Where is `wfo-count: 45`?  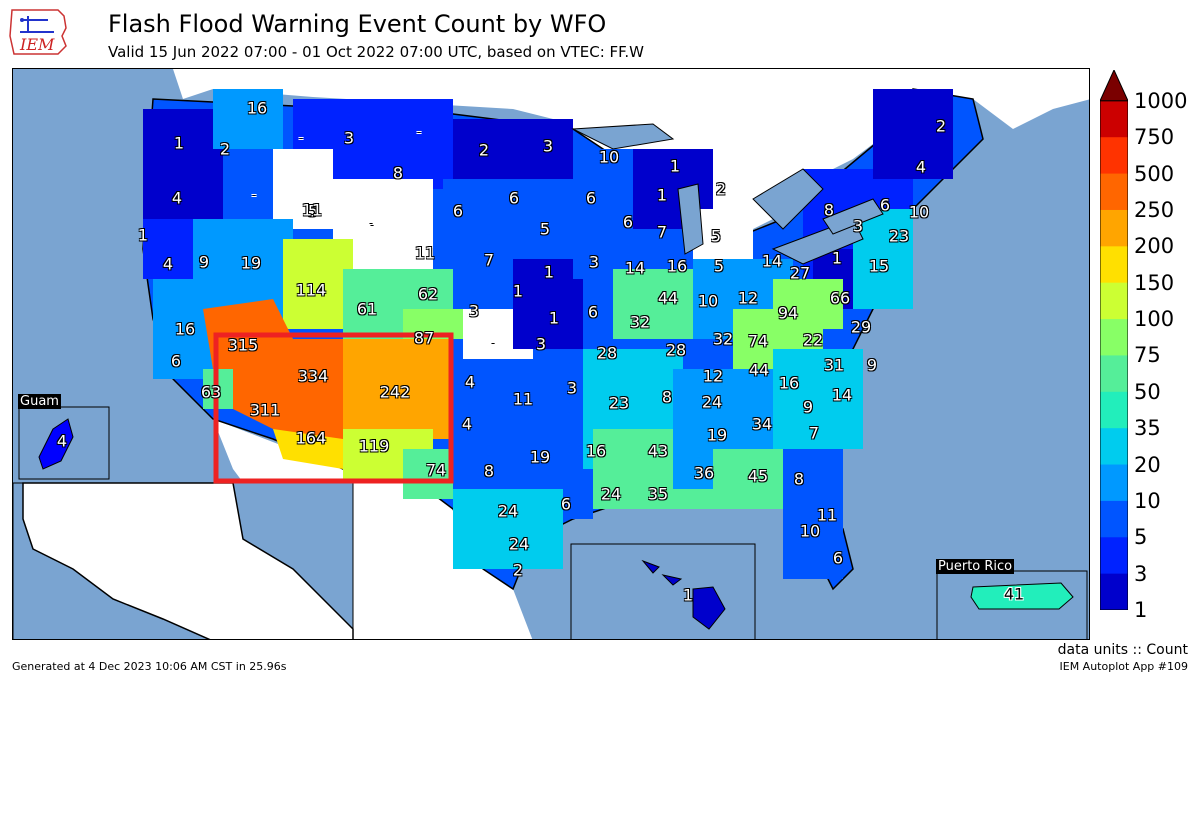
wfo-count: 45 is located at coordinates (758, 476).